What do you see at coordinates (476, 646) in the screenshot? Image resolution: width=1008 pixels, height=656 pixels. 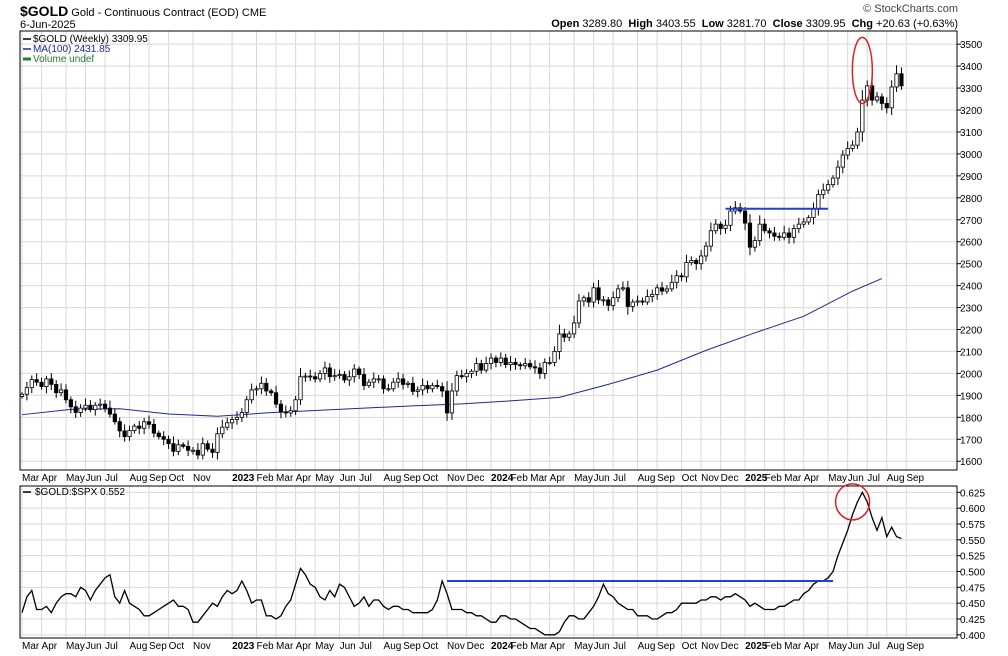 I see `x-tick-label: Dec` at bounding box center [476, 646].